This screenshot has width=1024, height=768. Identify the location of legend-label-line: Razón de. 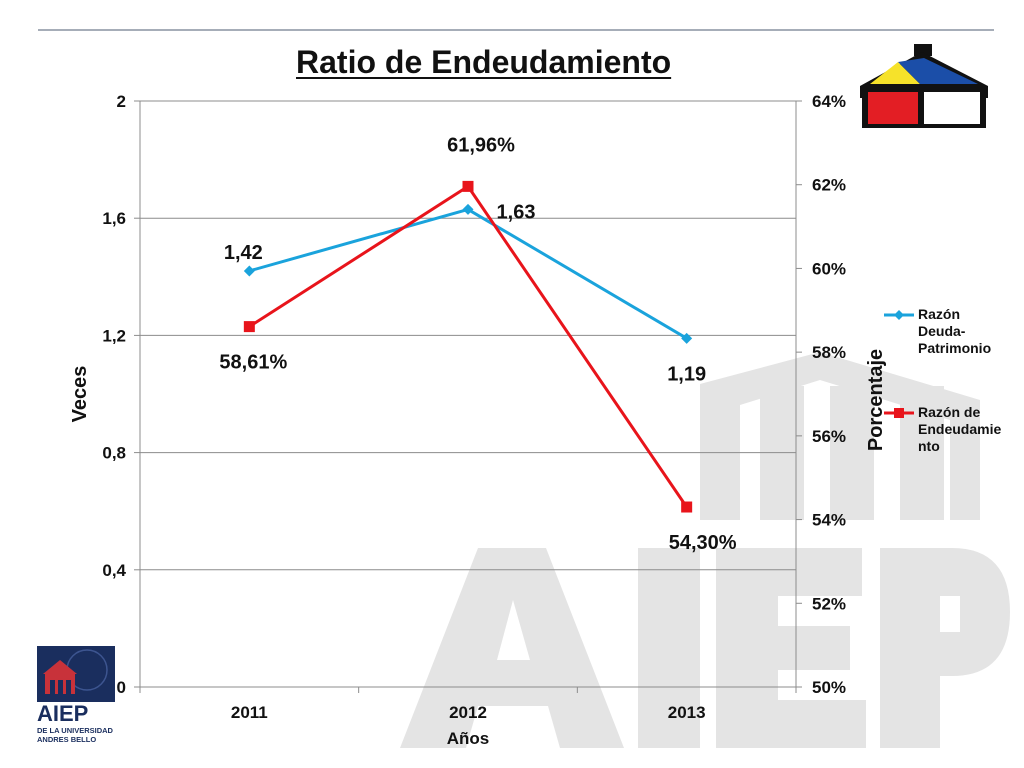
(949, 412).